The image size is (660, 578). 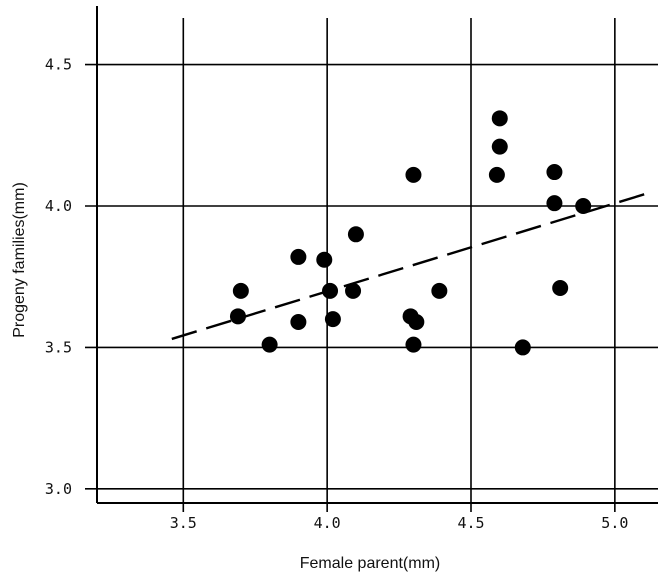 I want to click on x-axis-title: Female parent(mm), so click(x=370, y=563).